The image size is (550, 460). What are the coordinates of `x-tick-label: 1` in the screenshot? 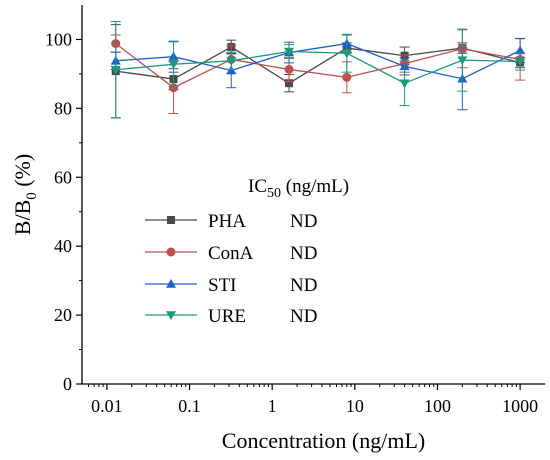 It's located at (272, 406).